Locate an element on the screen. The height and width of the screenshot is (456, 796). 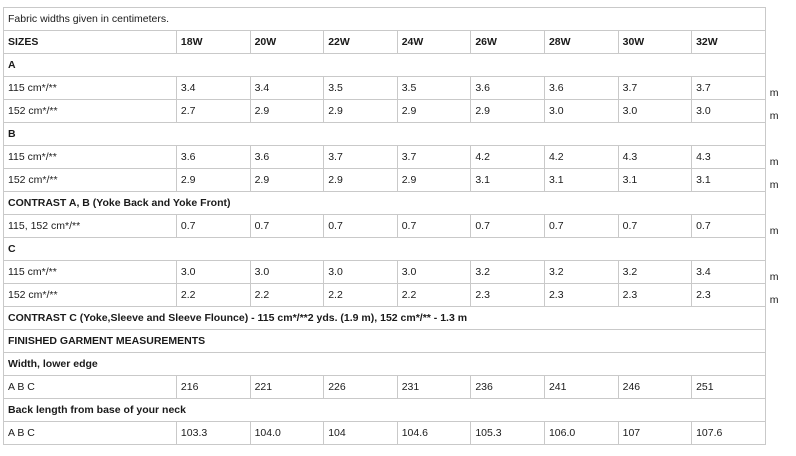
section-title-row: A is located at coordinates (399, 65).